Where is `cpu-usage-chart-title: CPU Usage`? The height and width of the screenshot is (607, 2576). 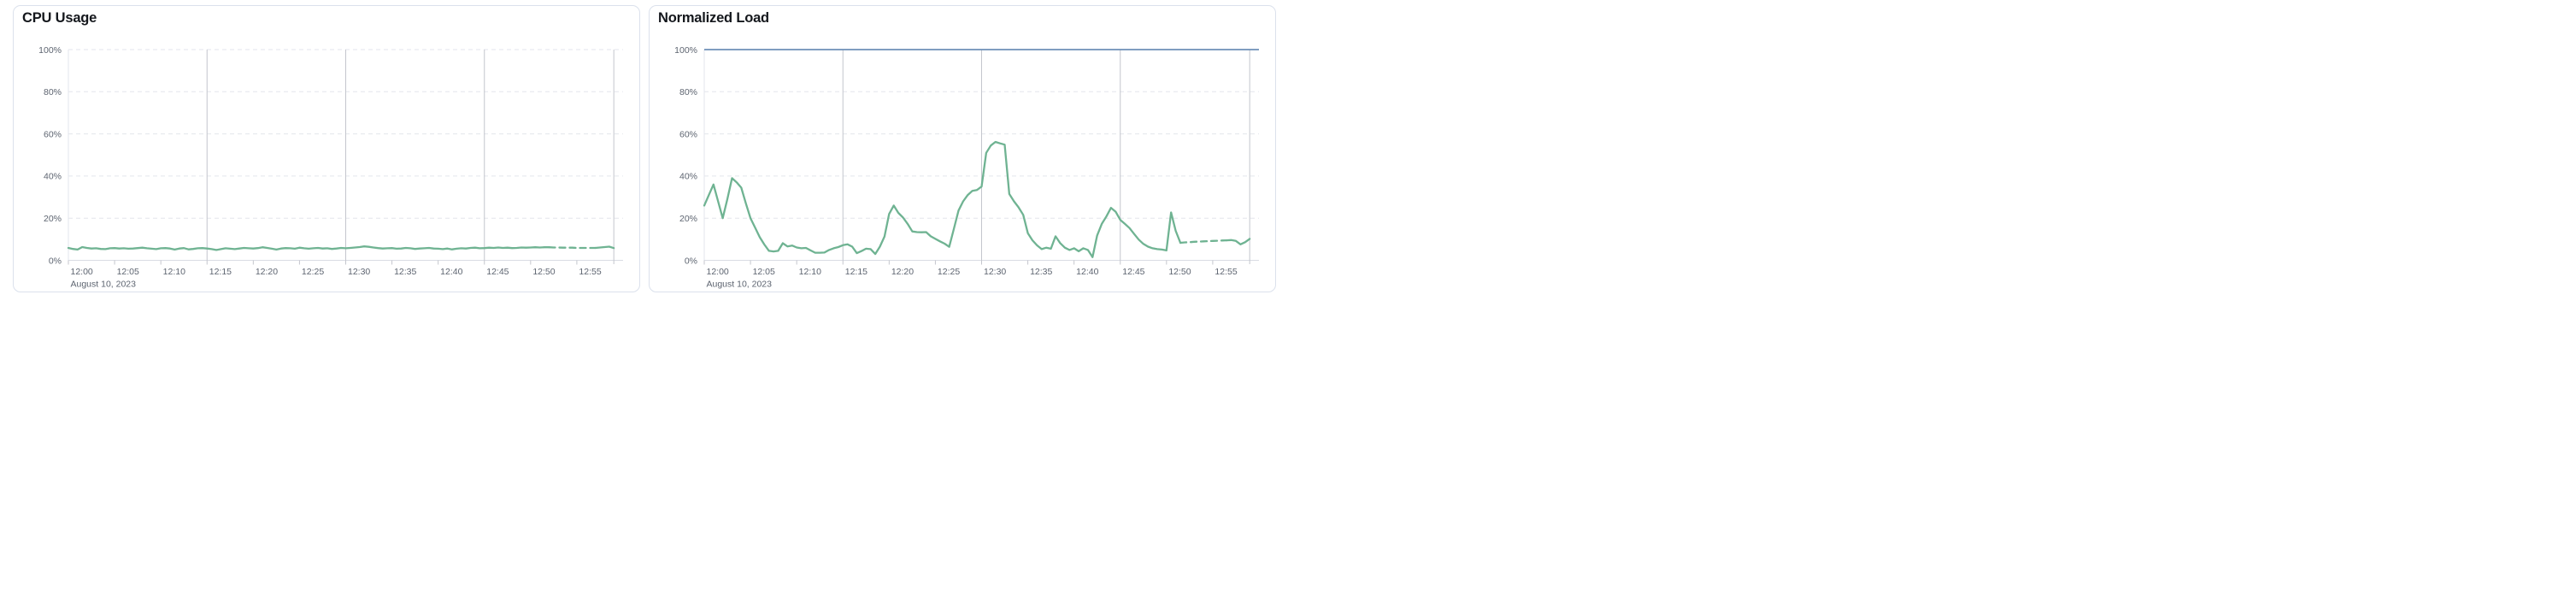 cpu-usage-chart-title: CPU Usage is located at coordinates (59, 18).